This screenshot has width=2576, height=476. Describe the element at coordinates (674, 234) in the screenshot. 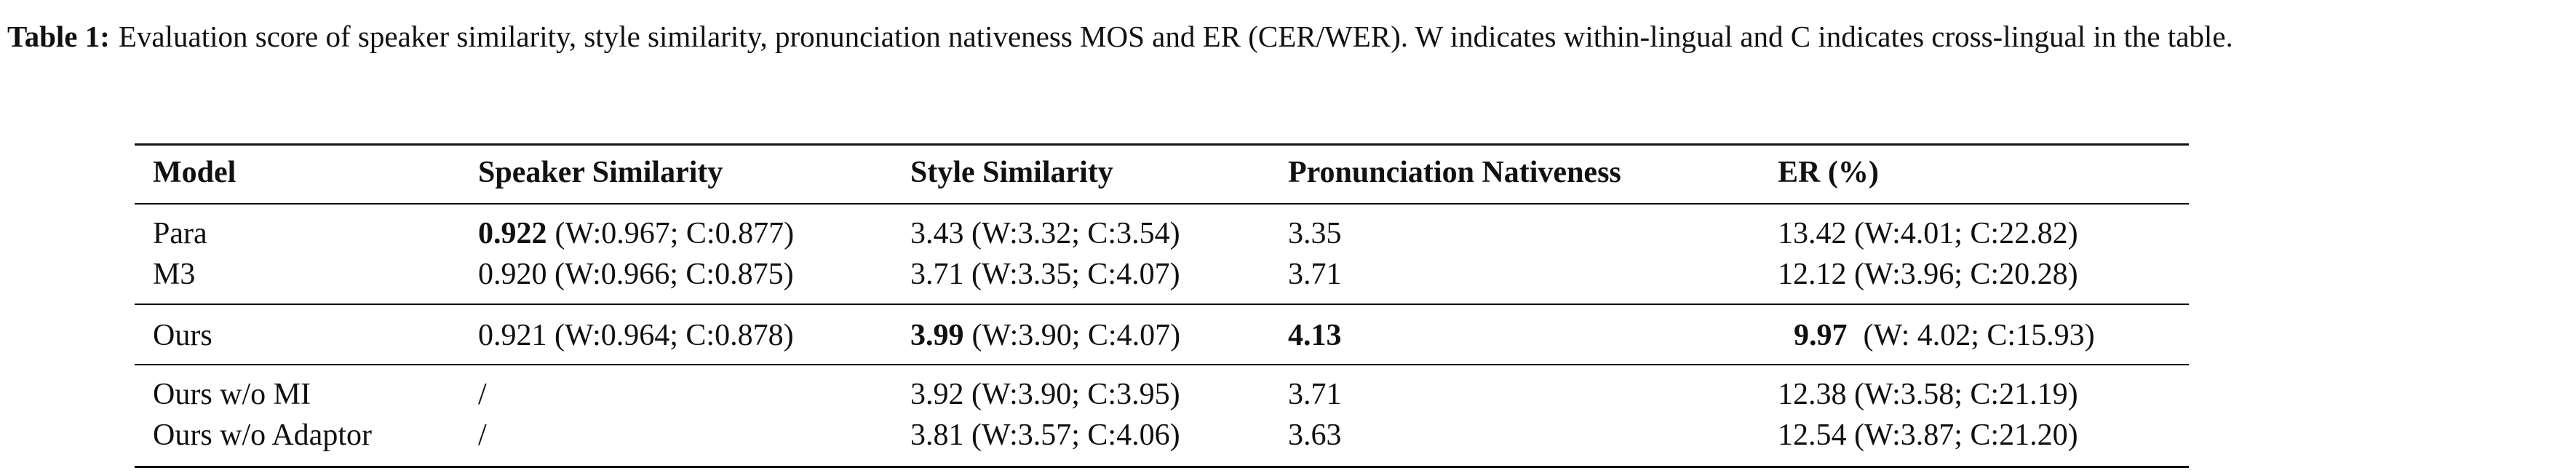

I see `value-detail: (W:0.967; C:0.877)` at that location.